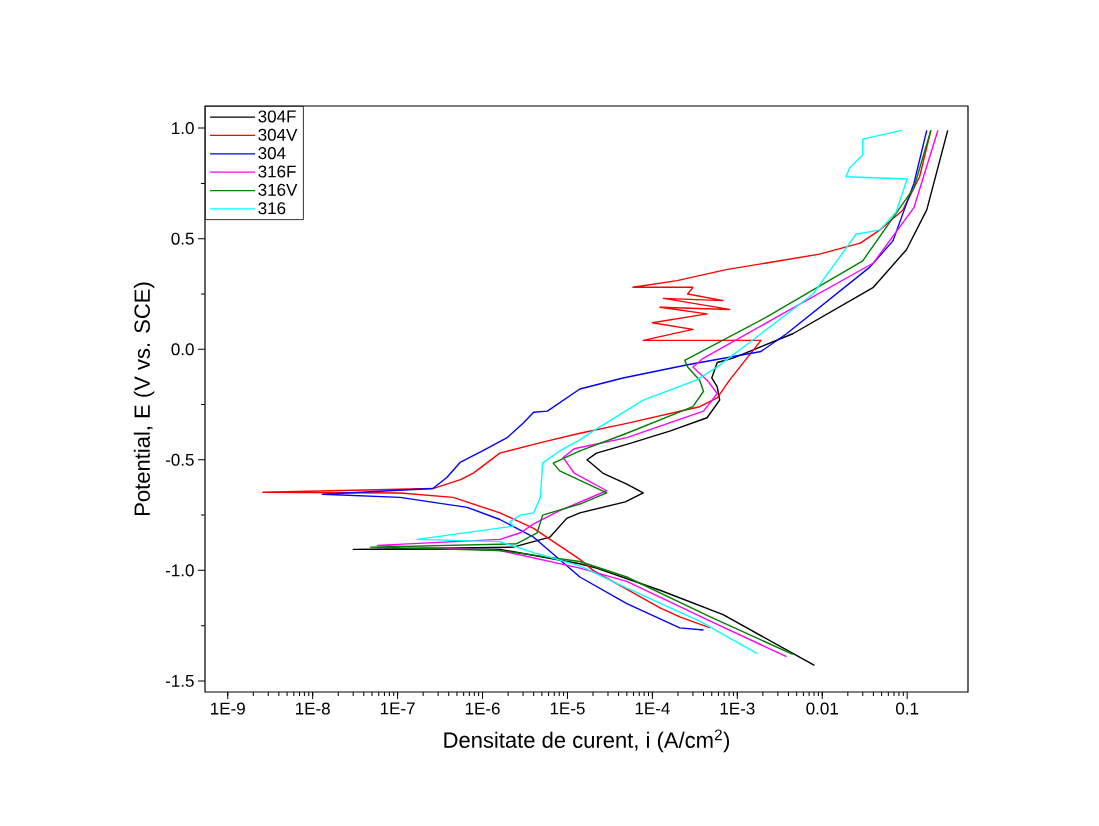  I want to click on x-tick-label: 0.01, so click(822, 708).